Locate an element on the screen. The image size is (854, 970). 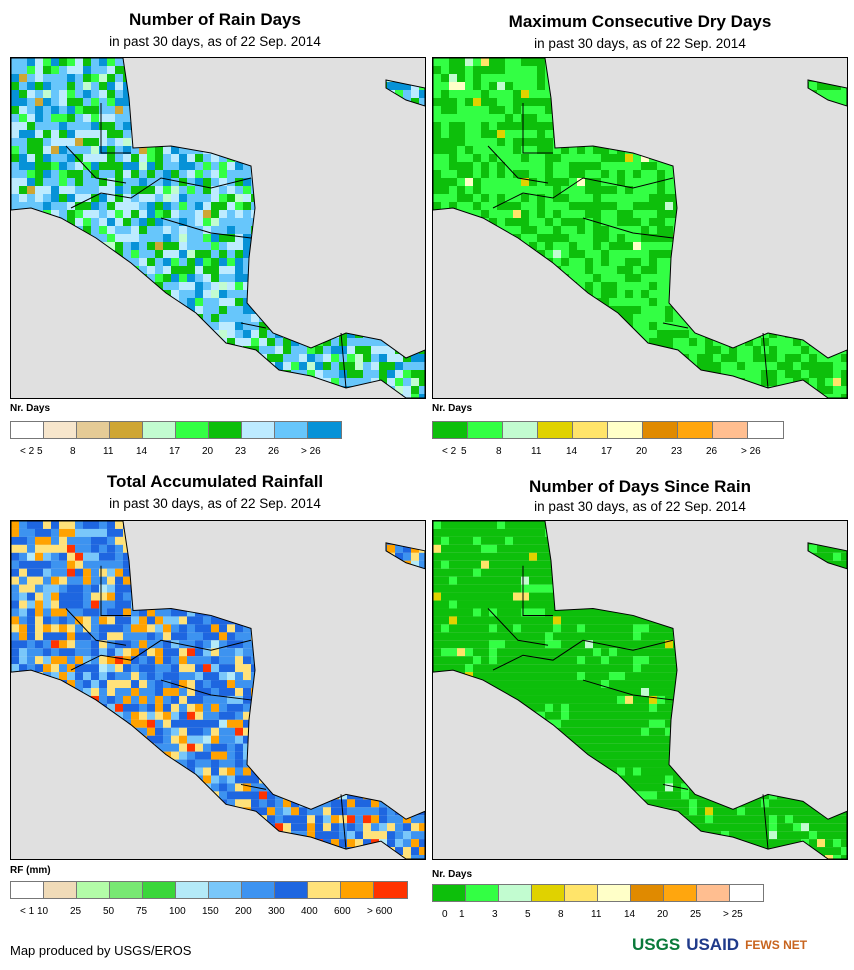
legend-label: > 25 is located at coordinates (733, 914).